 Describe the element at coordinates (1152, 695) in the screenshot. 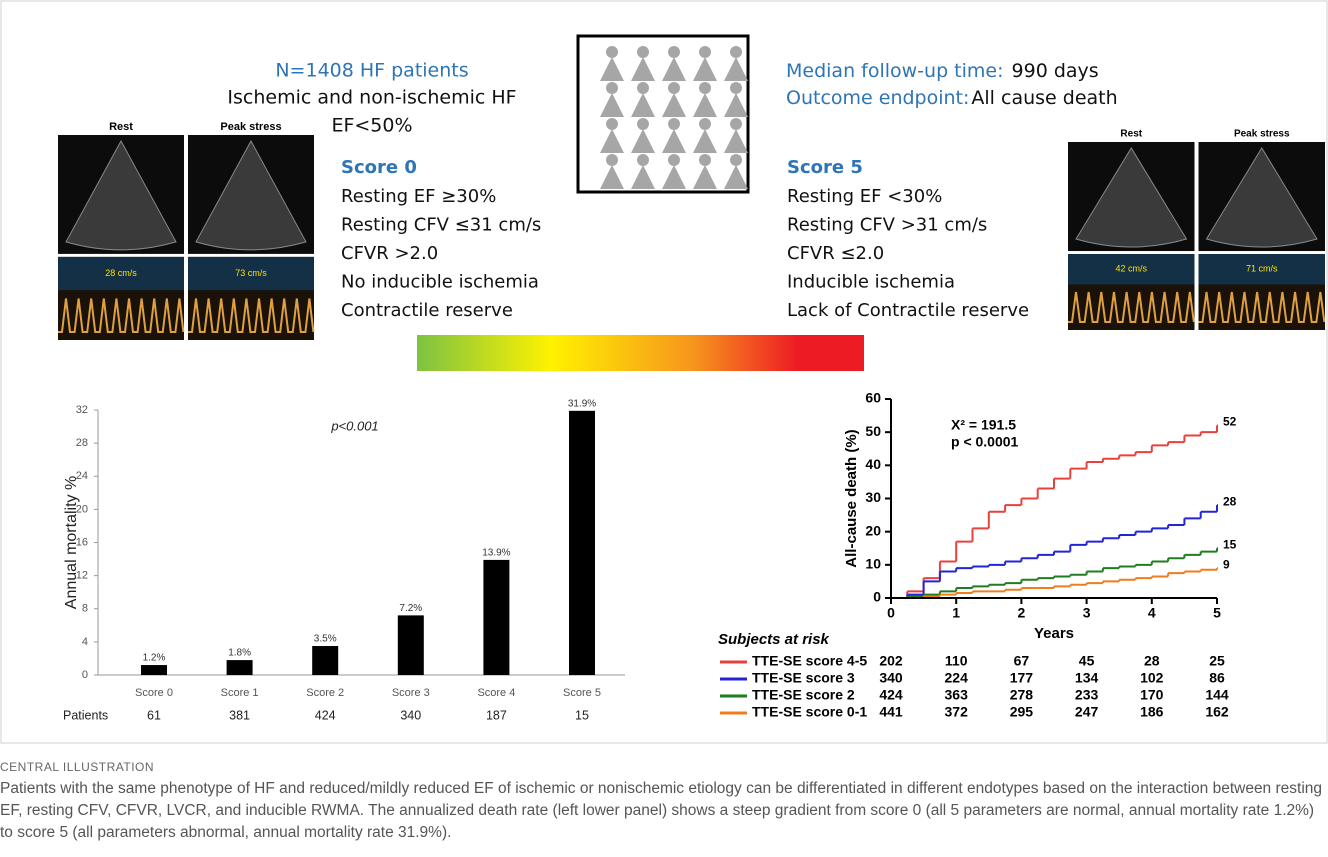

I see `at-risk-count: 170` at that location.